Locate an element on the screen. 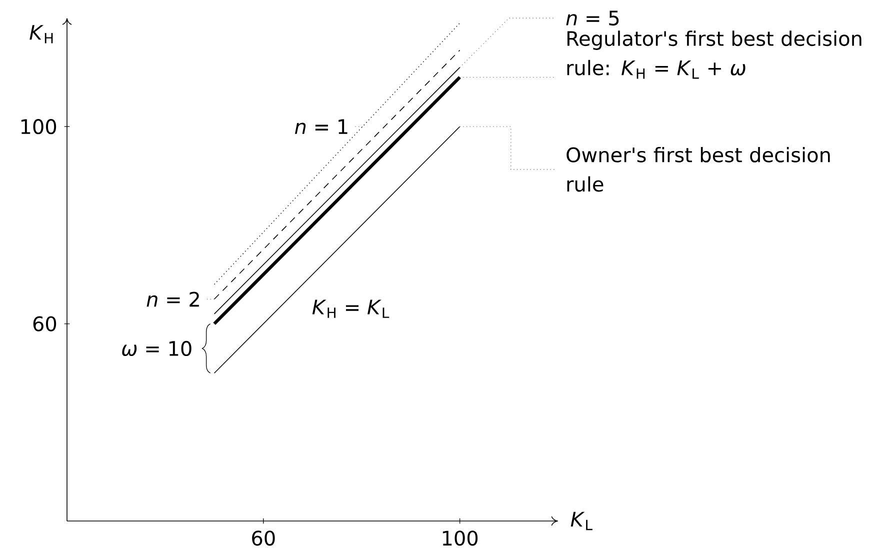  annotation: ω = 10 is located at coordinates (157, 348).